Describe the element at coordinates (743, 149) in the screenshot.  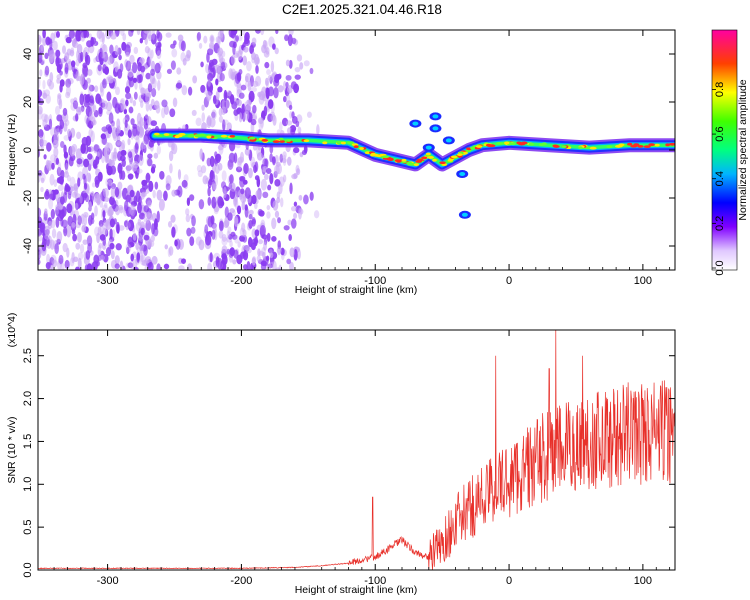
I see `colorbar-label: Normalized spectral amplitude` at that location.